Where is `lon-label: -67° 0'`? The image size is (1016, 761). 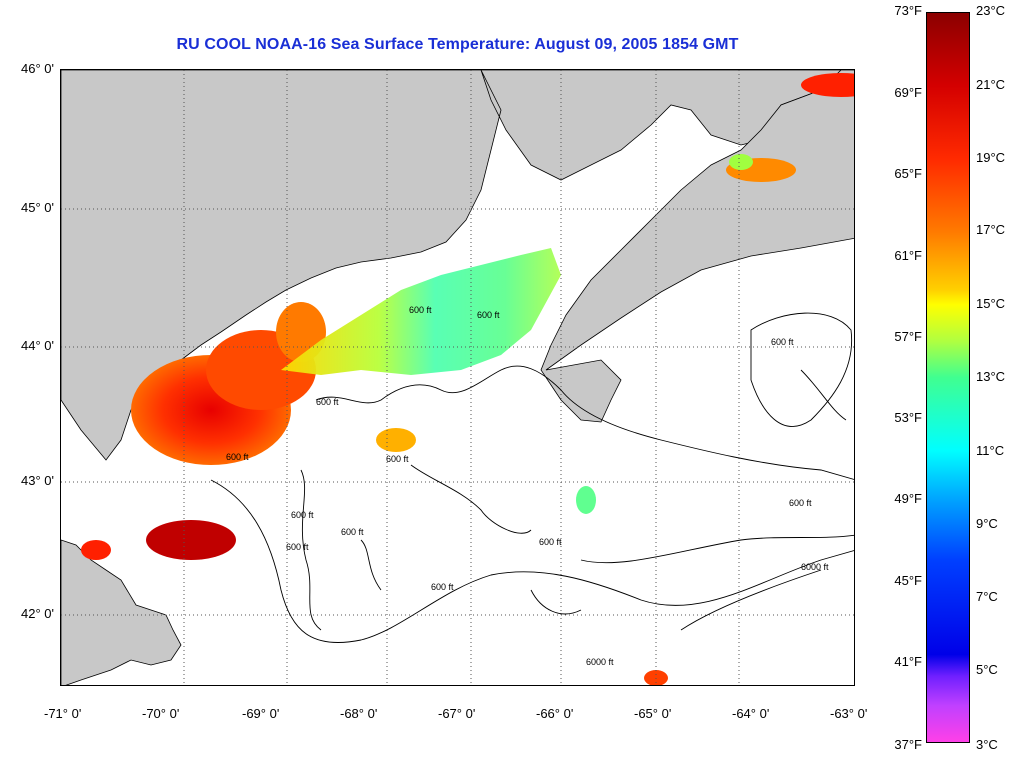
lon-label: -67° 0' is located at coordinates (457, 713).